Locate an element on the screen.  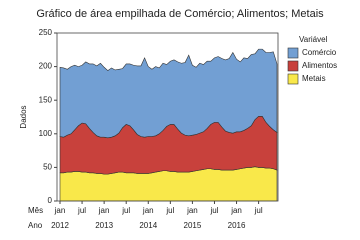
y-axis-label: Dados is located at coordinates (23, 116).